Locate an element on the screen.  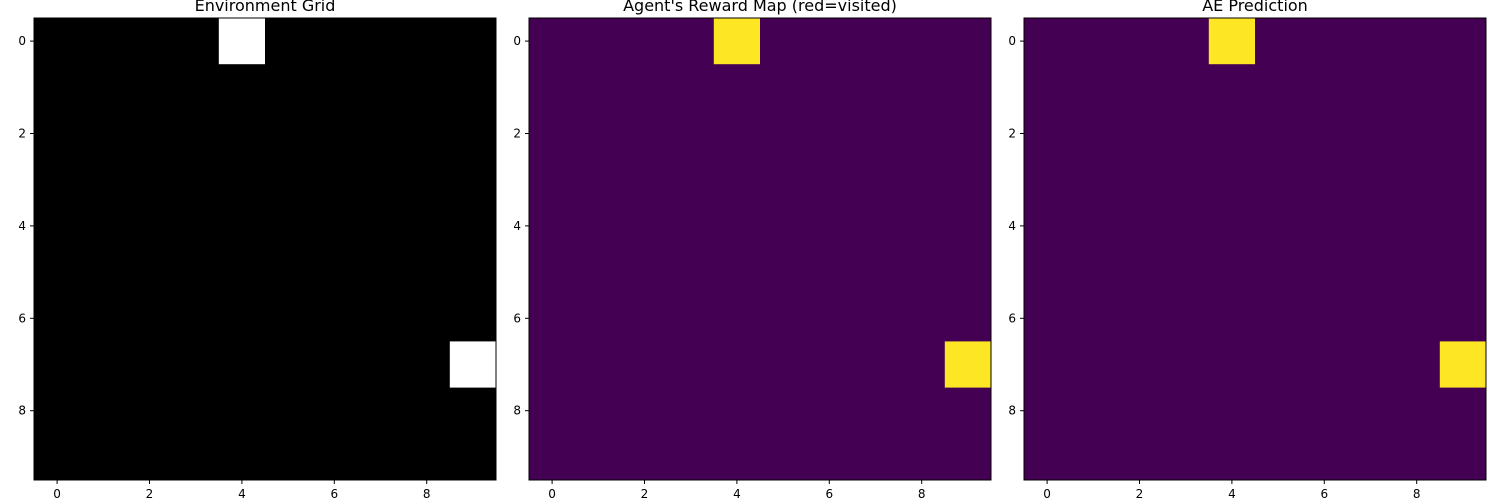
chart-title: Agent's Reward Map (red=visited) is located at coordinates (760, 7).